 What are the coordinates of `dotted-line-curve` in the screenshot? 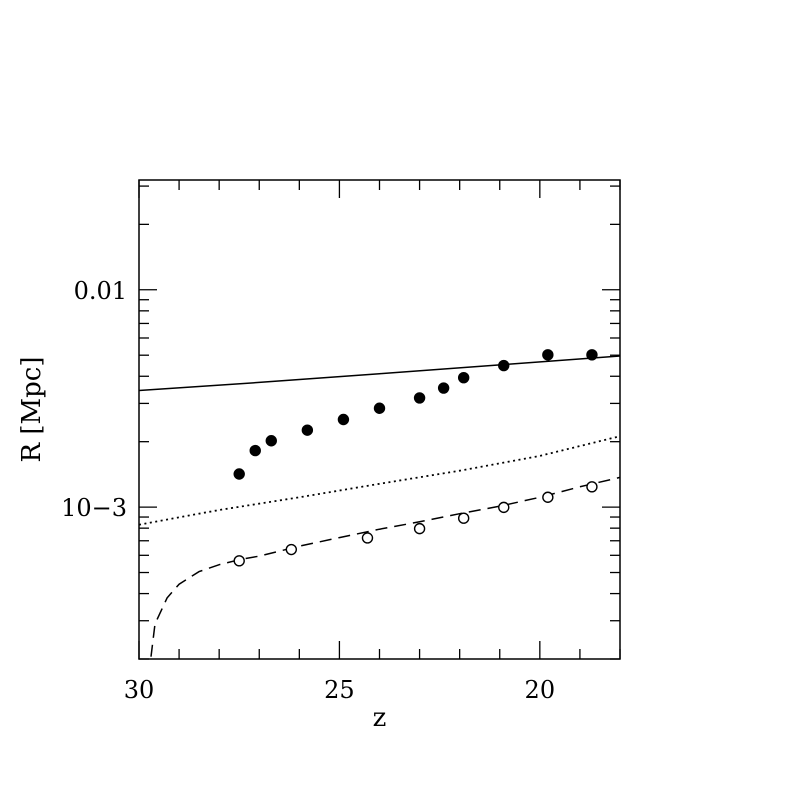 It's located at (379, 480).